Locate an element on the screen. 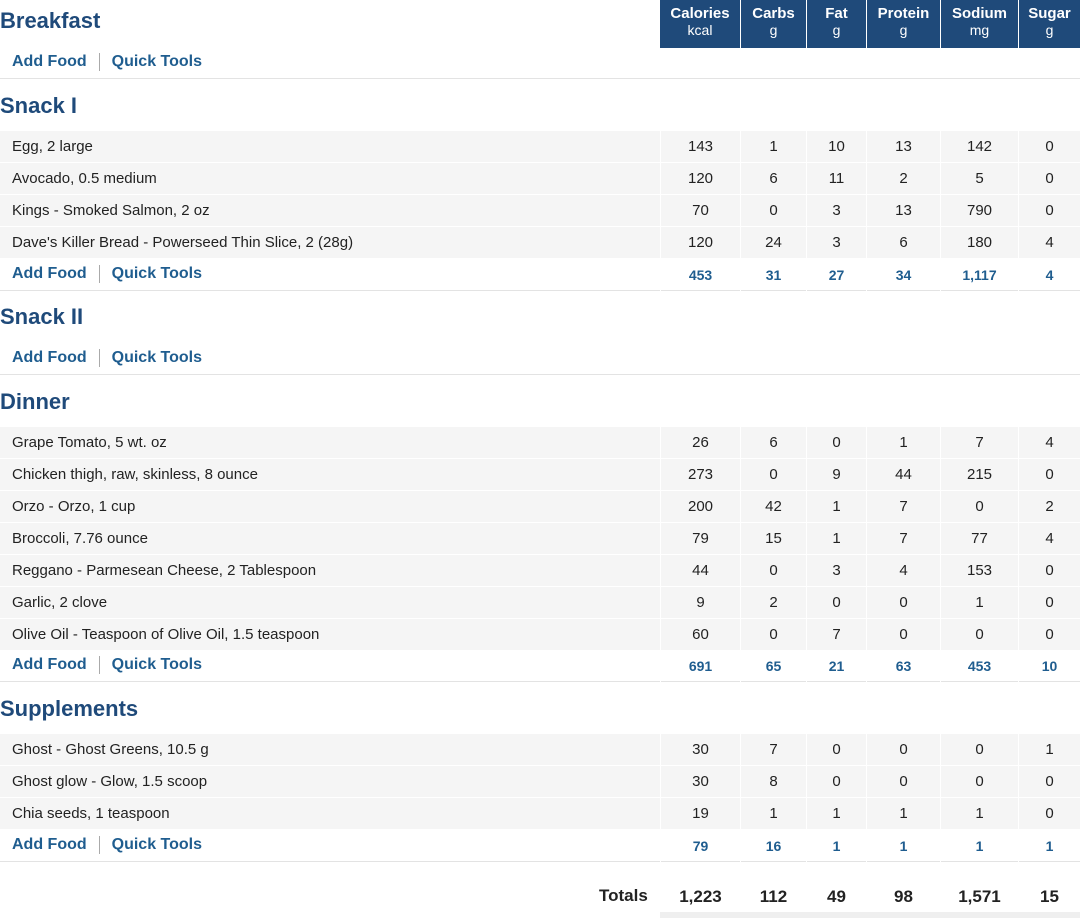  meal-total-fat: 1 is located at coordinates (836, 846).